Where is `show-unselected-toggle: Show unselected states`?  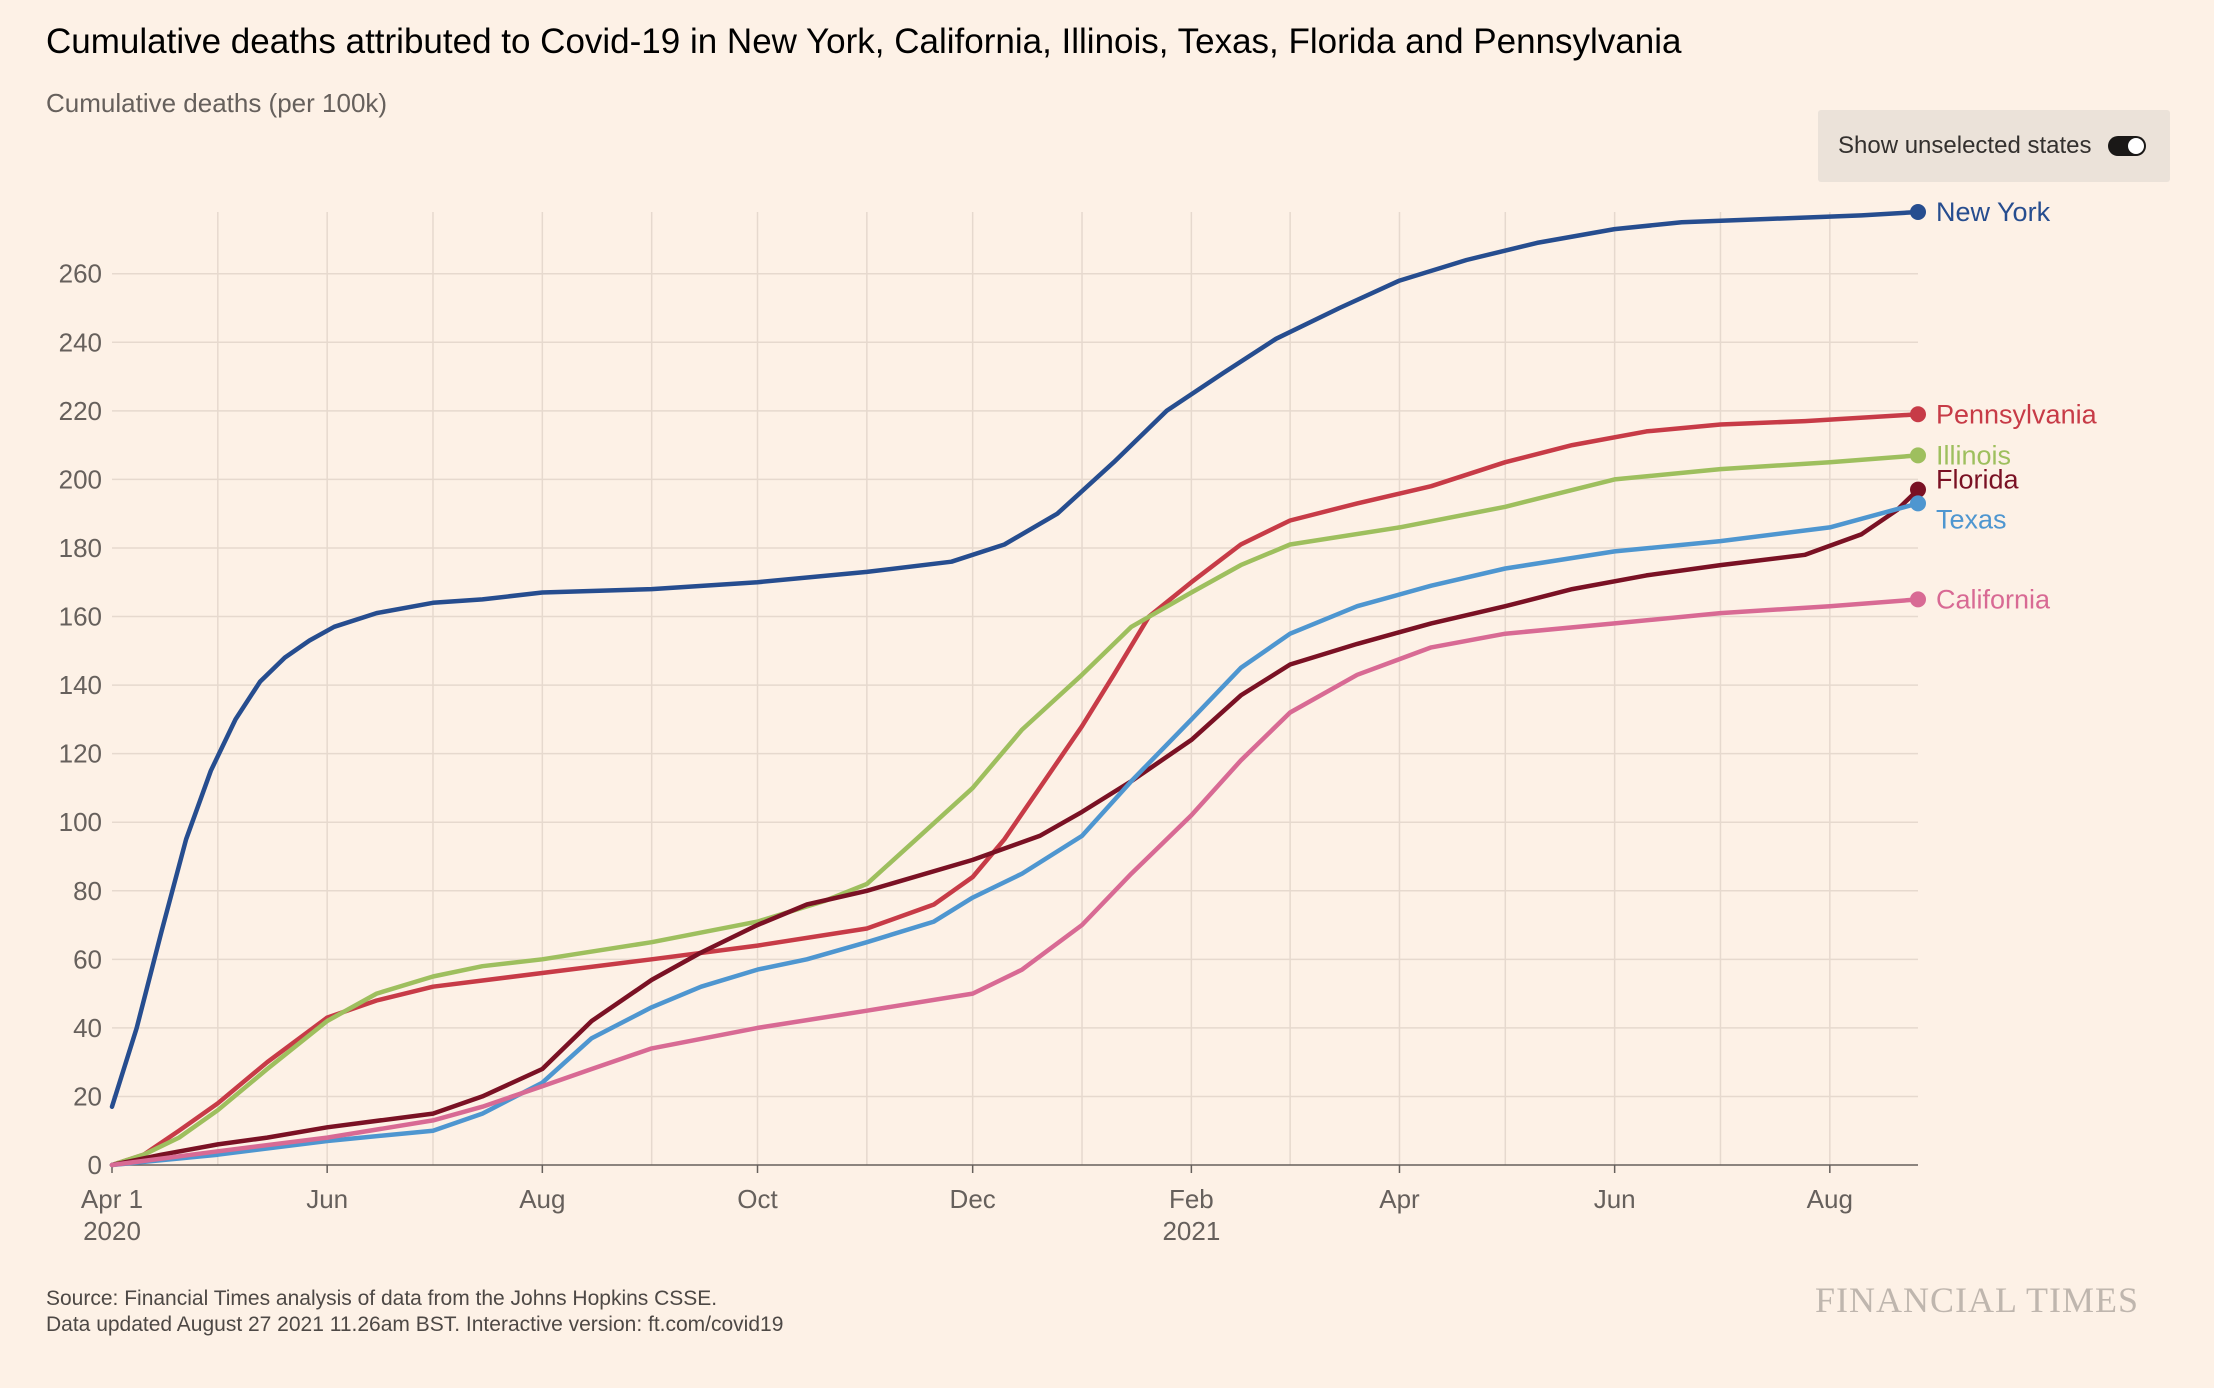
show-unselected-toggle: Show unselected states is located at coordinates (1994, 146).